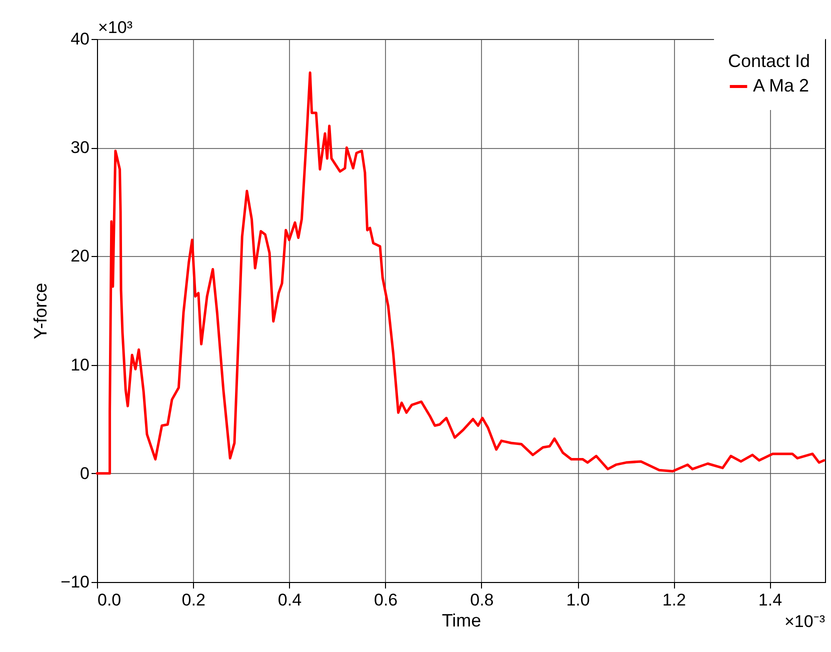 Image resolution: width=831 pixels, height=652 pixels. I want to click on y-tick-label: 40, so click(80, 39).